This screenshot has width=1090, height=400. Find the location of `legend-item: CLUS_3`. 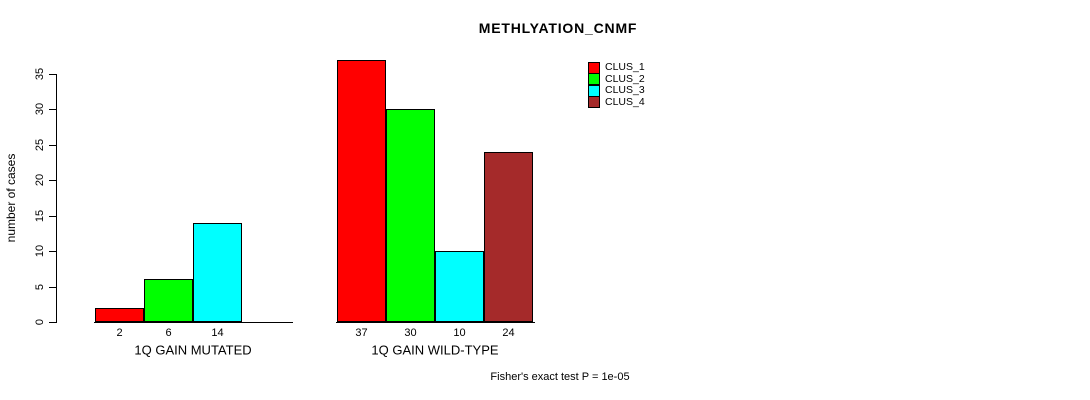

legend-item: CLUS_3 is located at coordinates (616, 90).